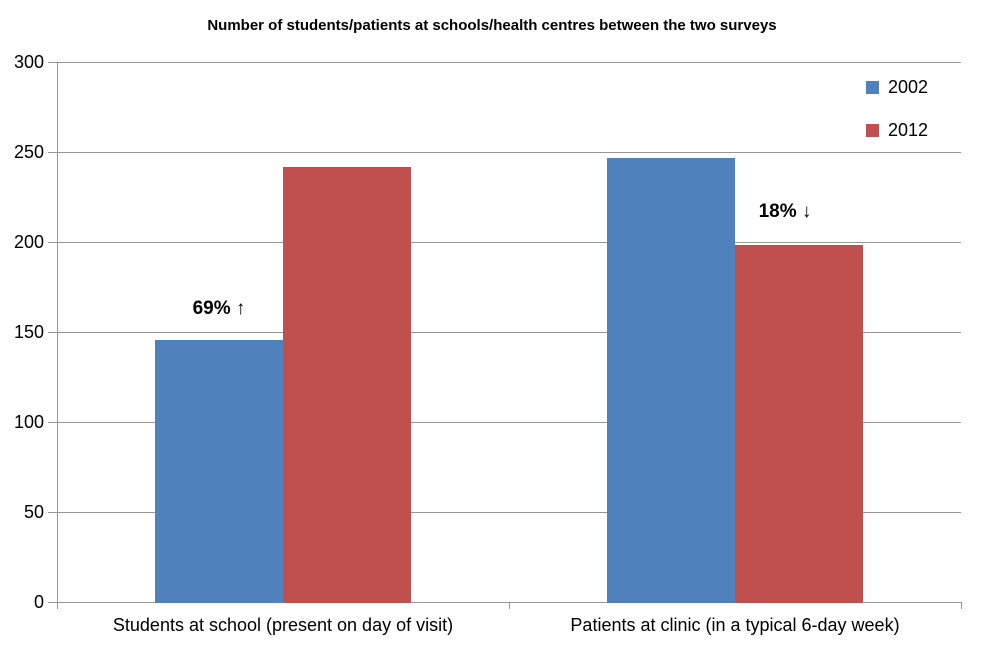 The height and width of the screenshot is (650, 984). I want to click on legend-item-2012: 2012, so click(897, 130).